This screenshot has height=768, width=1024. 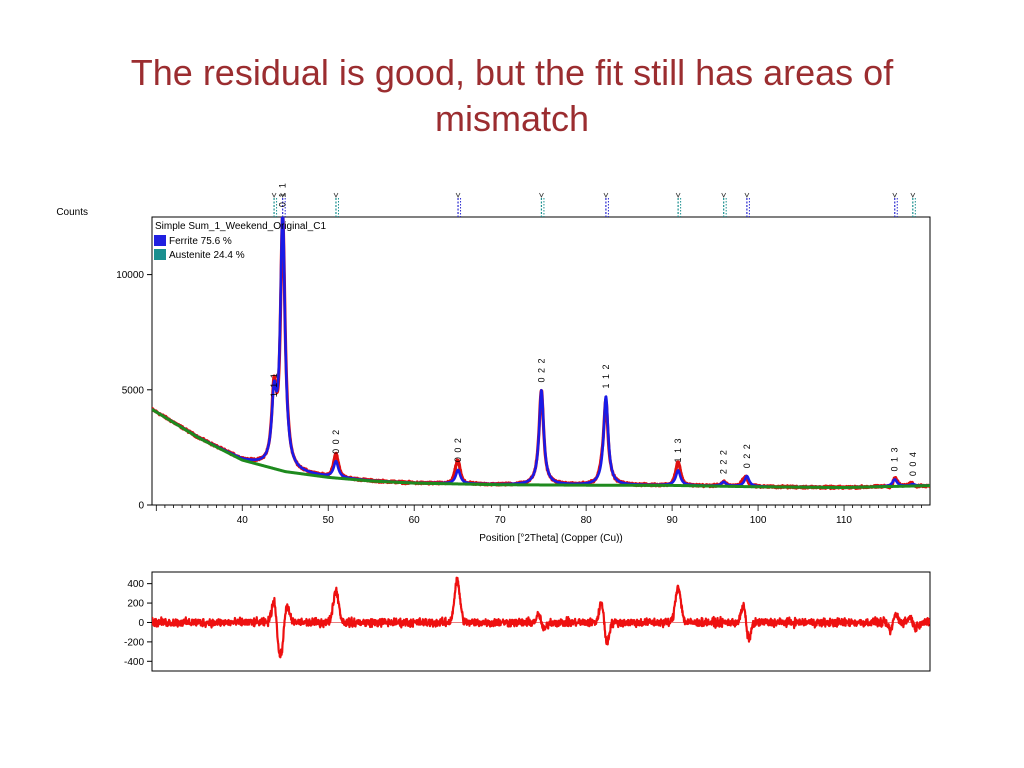 I want to click on residual-y-tick-label: 200, so click(x=135, y=604).